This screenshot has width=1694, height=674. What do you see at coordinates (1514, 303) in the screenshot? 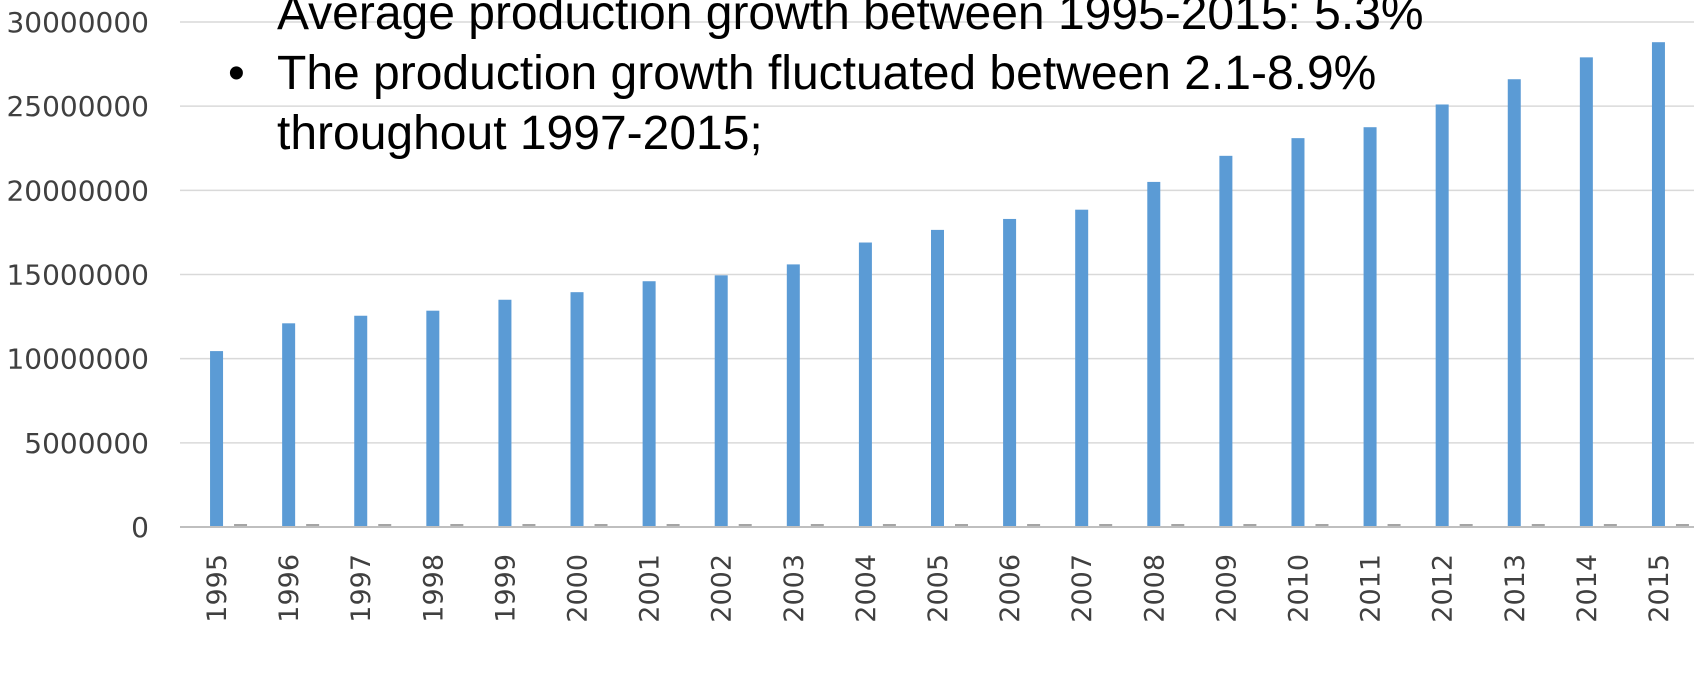
I see `bar-2013` at bounding box center [1514, 303].